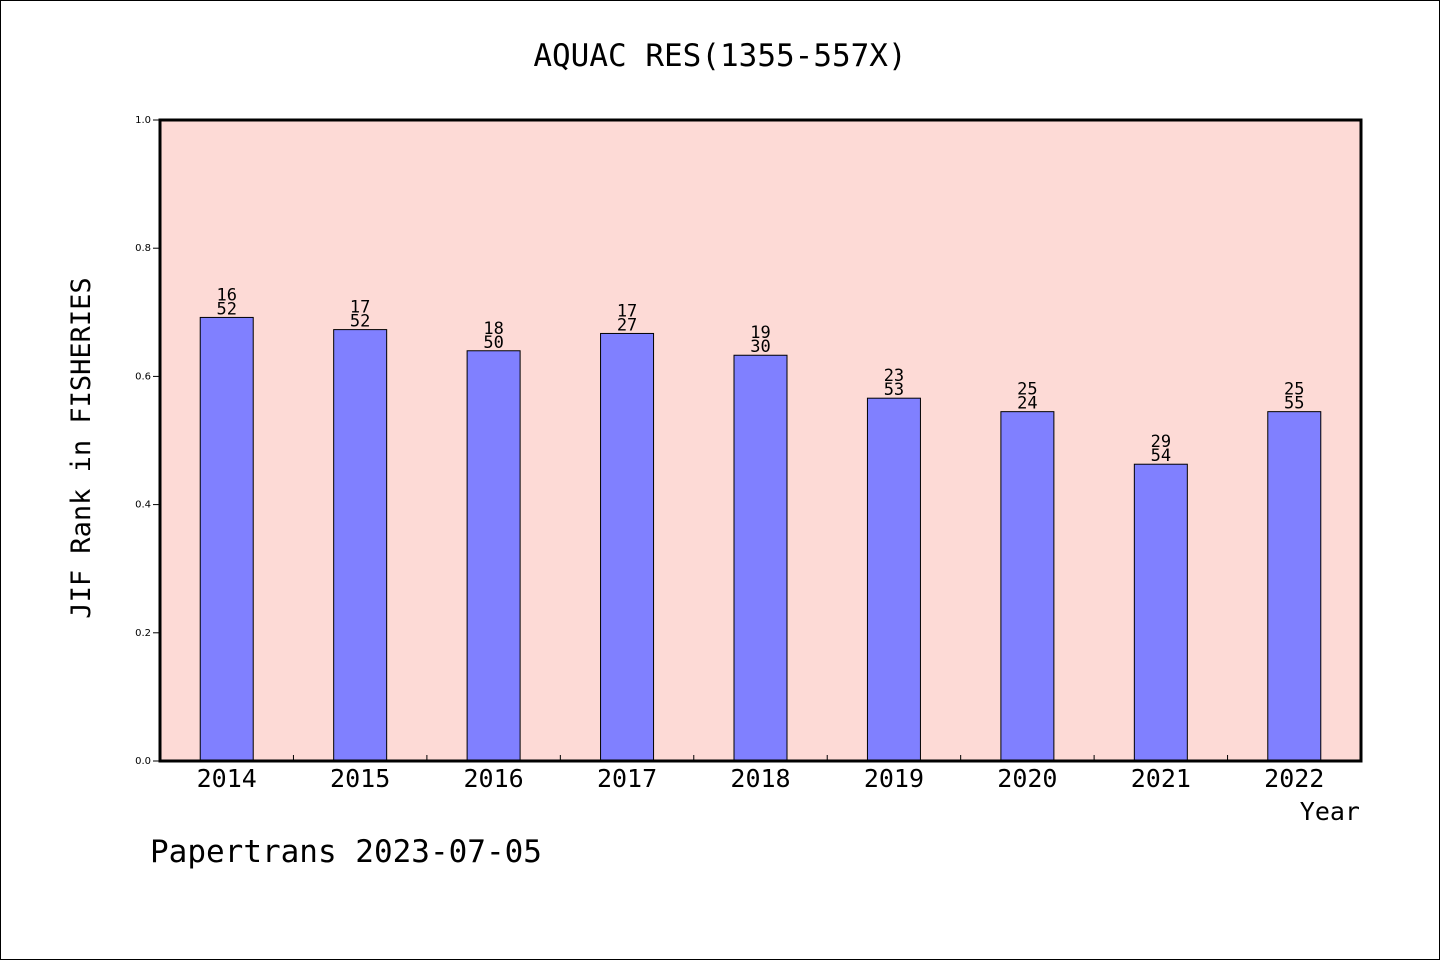 The width and height of the screenshot is (1440, 960). I want to click on bar-label-top: 16, so click(226, 295).